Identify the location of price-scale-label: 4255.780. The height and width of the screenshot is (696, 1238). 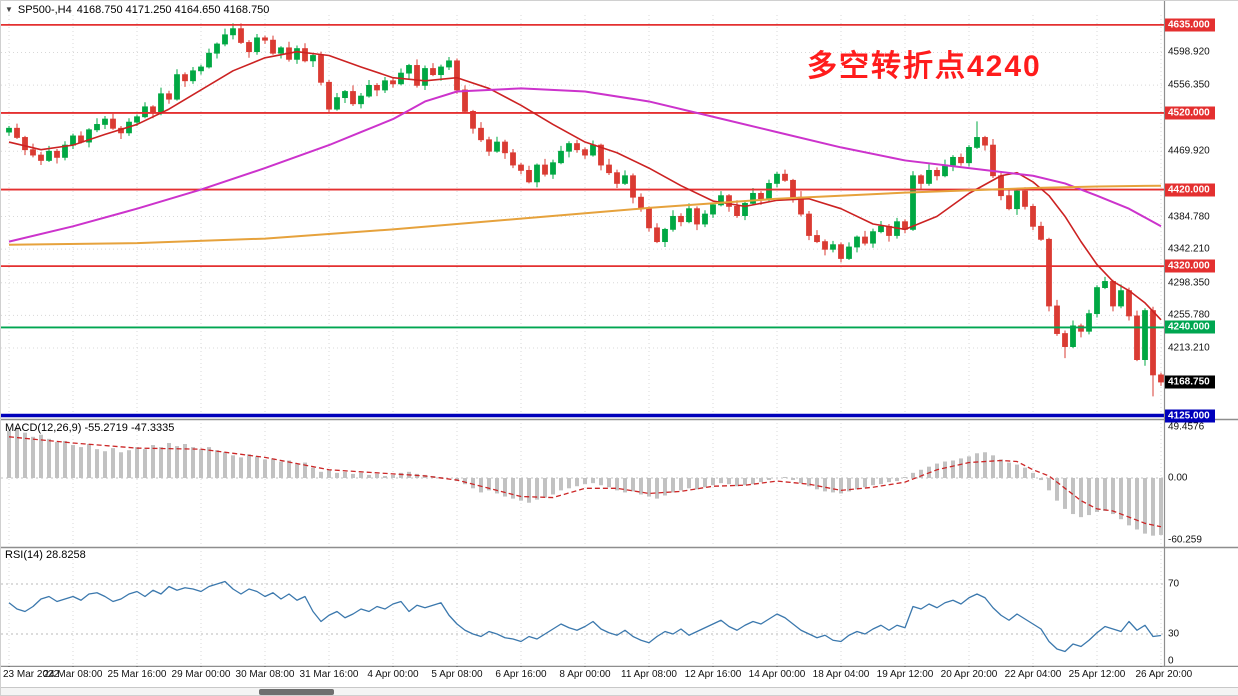
(1189, 315).